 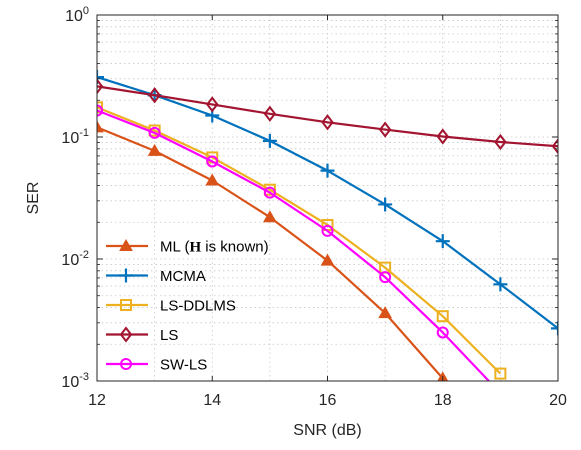 I want to click on legend-item: SW-LS, so click(x=156, y=365).